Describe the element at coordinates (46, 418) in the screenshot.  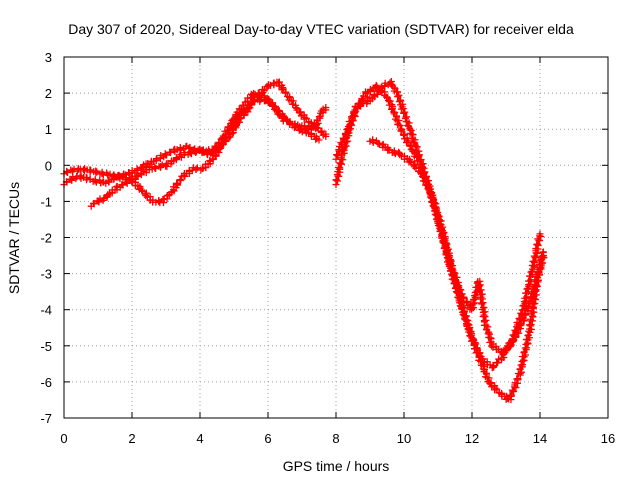
I see `y-tick-label: -7` at that location.